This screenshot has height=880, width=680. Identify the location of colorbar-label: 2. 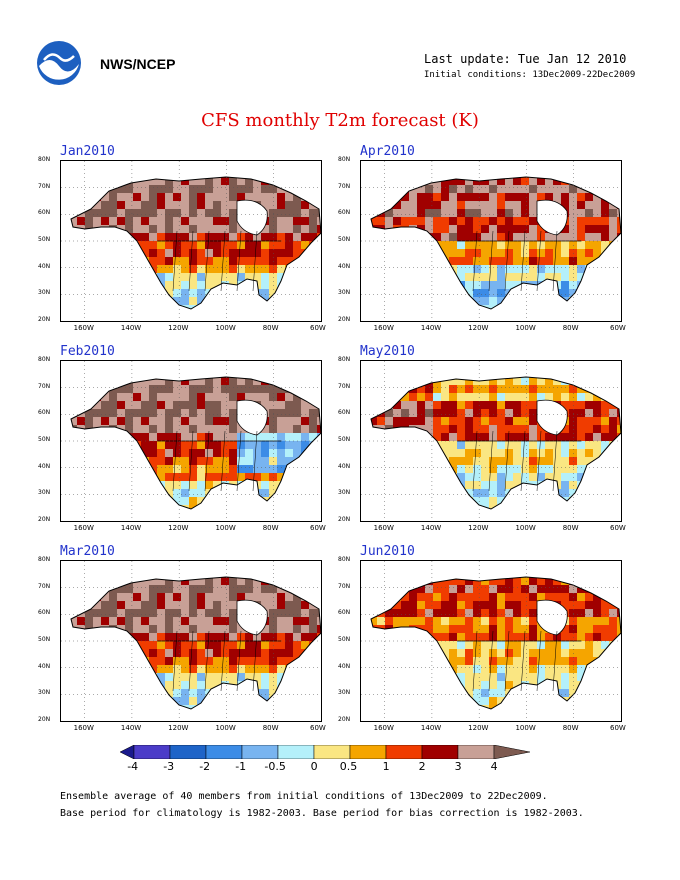
(422, 766).